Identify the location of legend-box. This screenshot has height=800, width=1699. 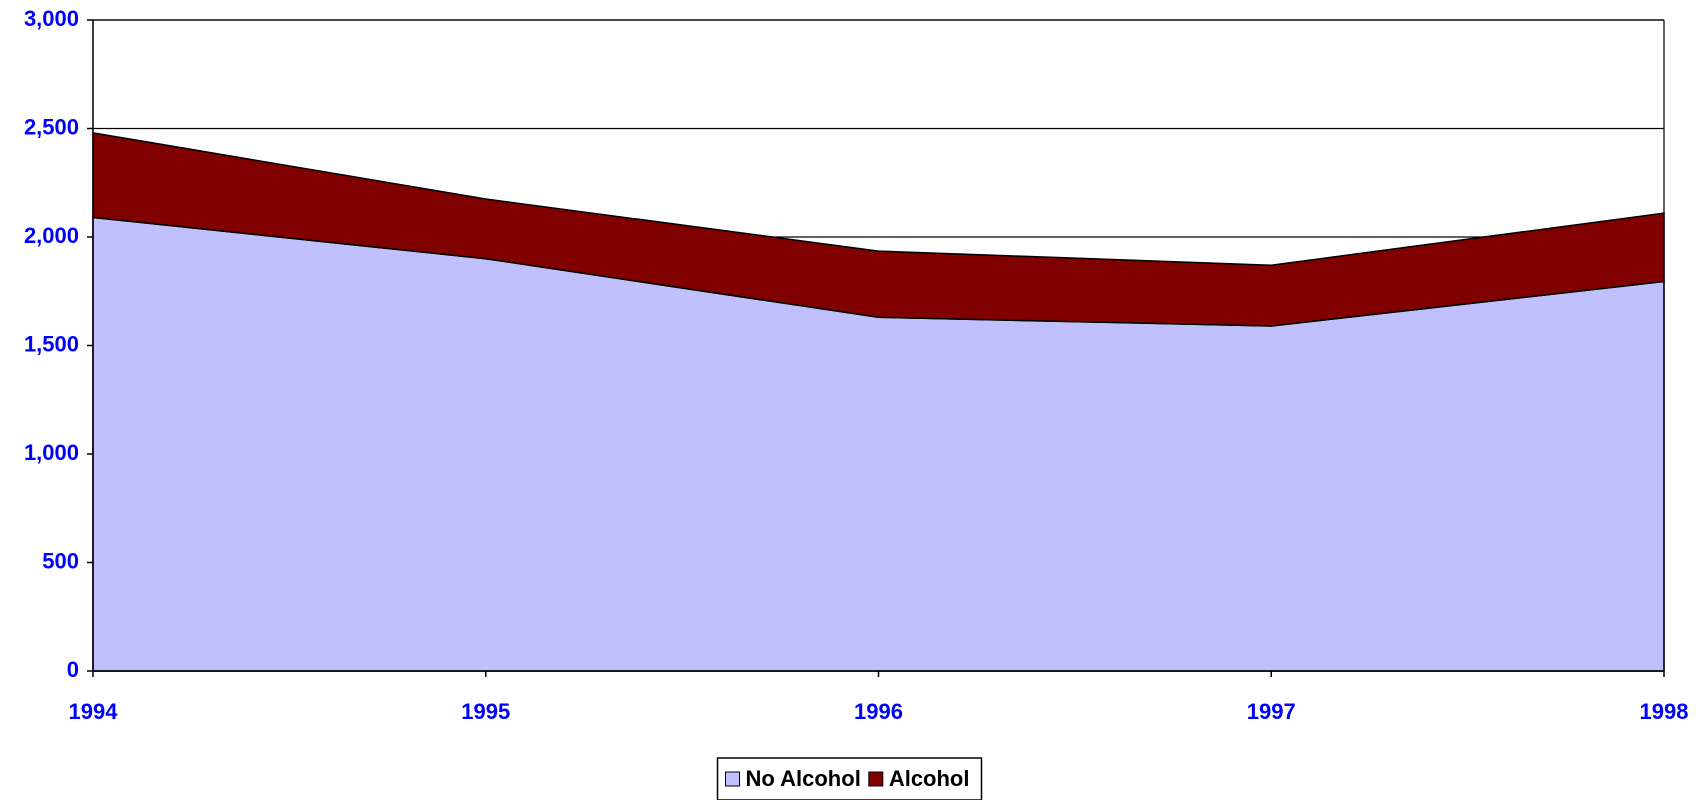
(849, 778).